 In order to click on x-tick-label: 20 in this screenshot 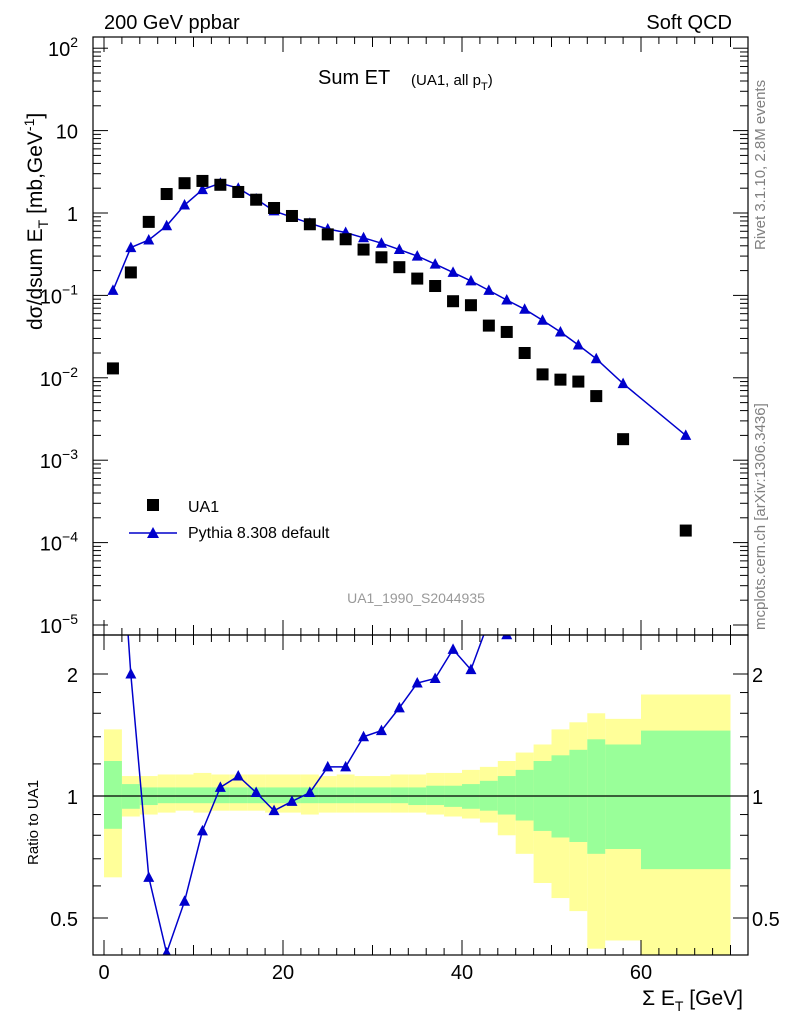, I will do `click(283, 973)`.